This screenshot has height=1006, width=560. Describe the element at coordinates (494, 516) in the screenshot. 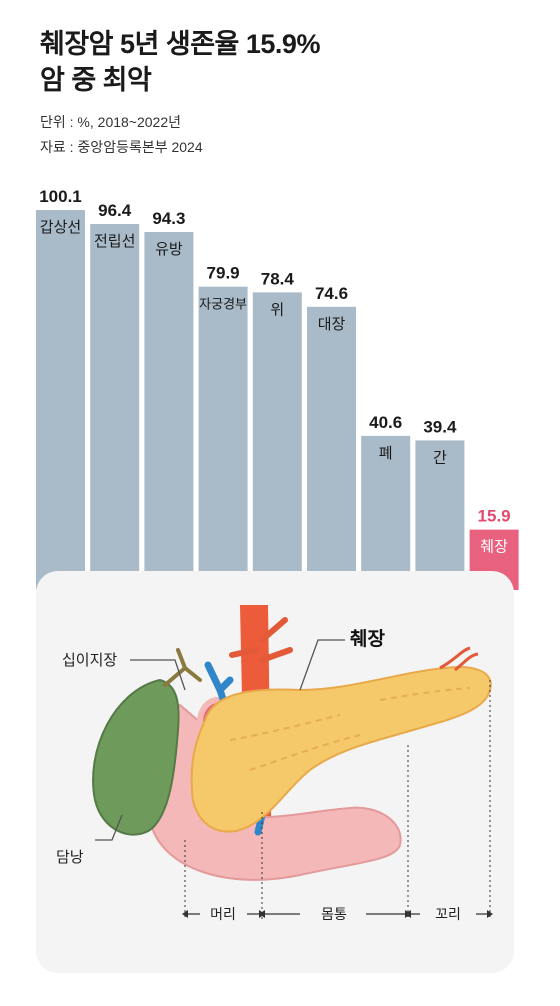

I see `value-label: 15.9` at that location.